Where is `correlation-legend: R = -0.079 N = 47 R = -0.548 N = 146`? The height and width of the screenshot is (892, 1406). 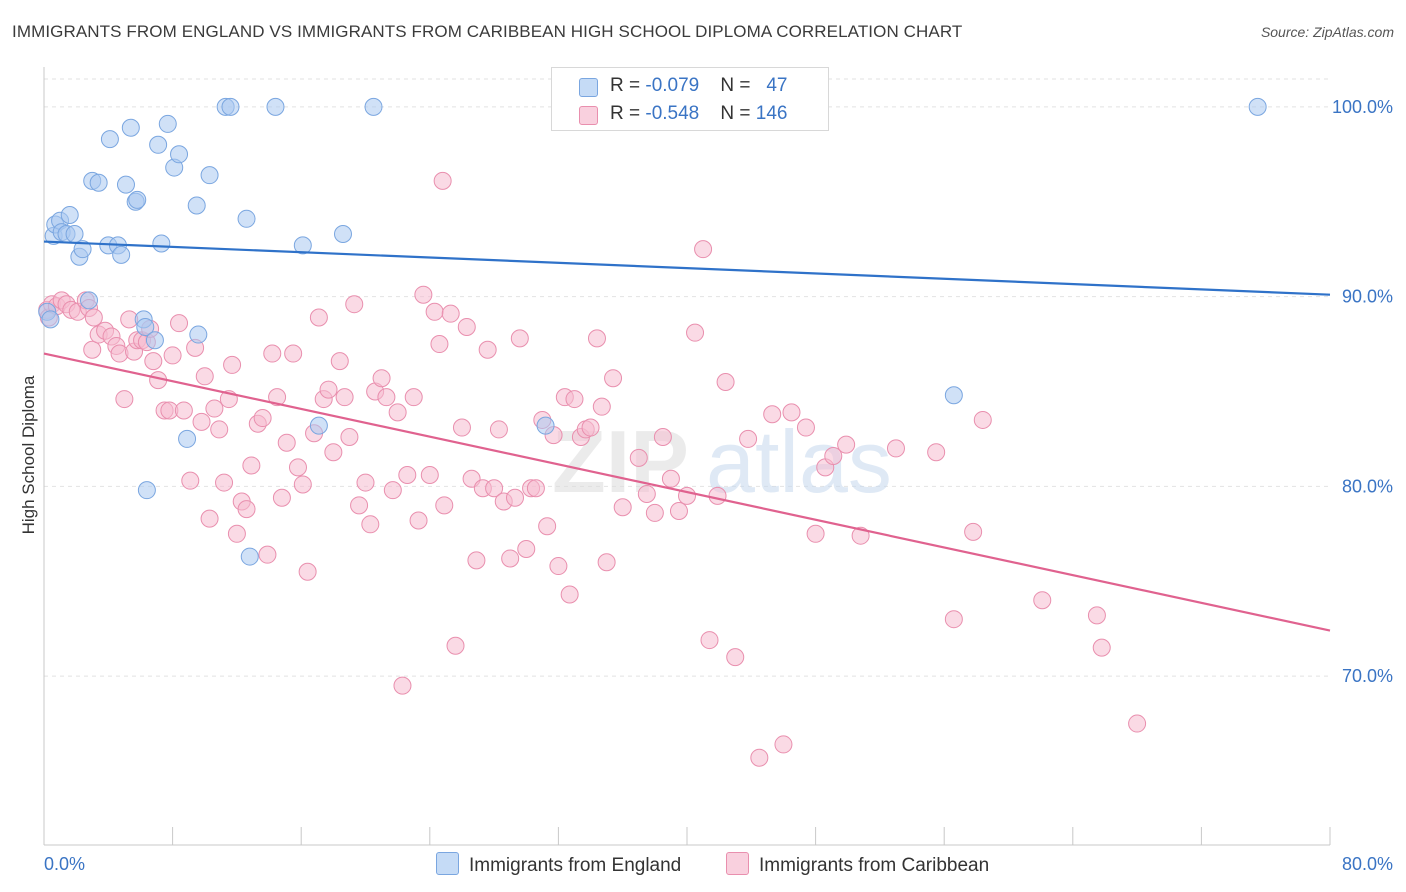
correlation-legend: R = -0.079 N = 47 R = -0.548 N = 146 is located at coordinates (690, 99).